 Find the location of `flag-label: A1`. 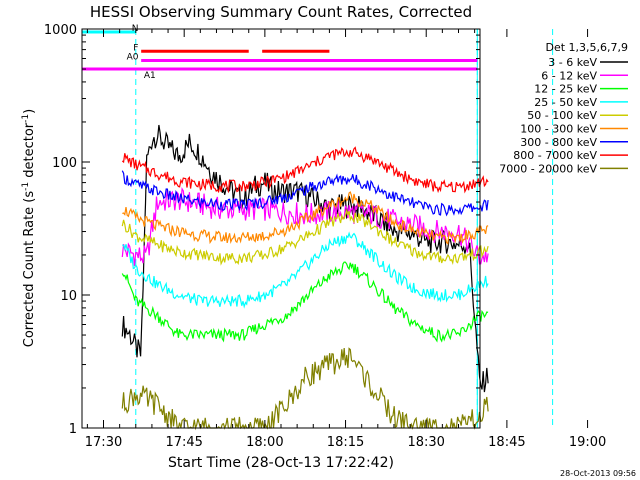

flag-label: A1 is located at coordinates (150, 76).